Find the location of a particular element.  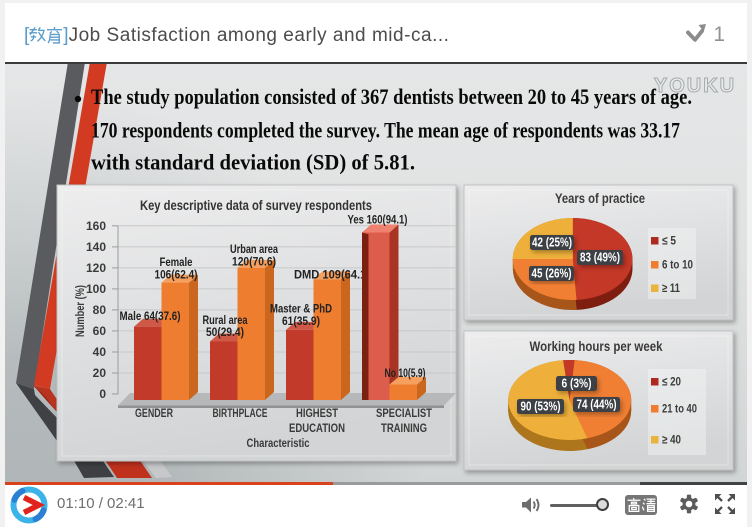

svg-text: SPECIALIST is located at coordinates (404, 413).